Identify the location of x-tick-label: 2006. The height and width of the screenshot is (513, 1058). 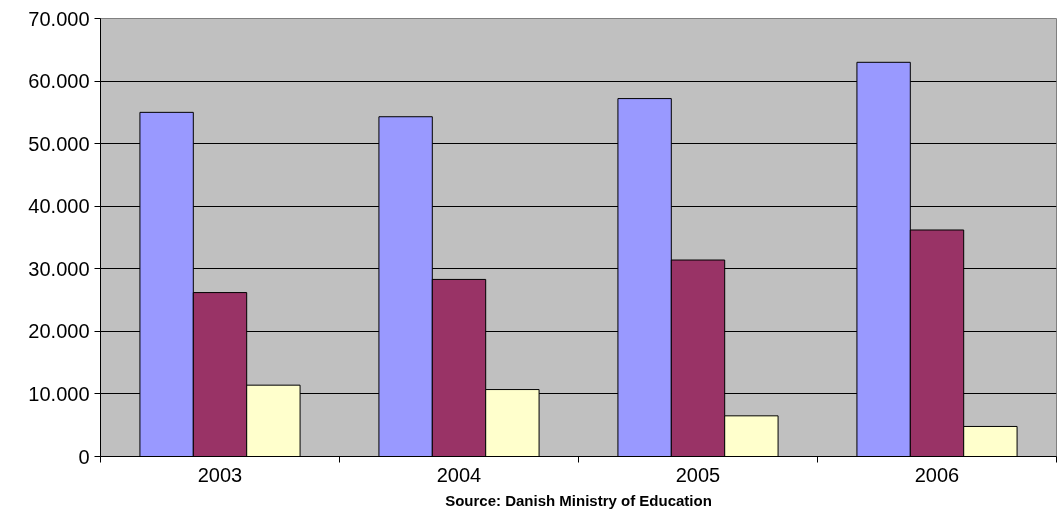
(937, 474).